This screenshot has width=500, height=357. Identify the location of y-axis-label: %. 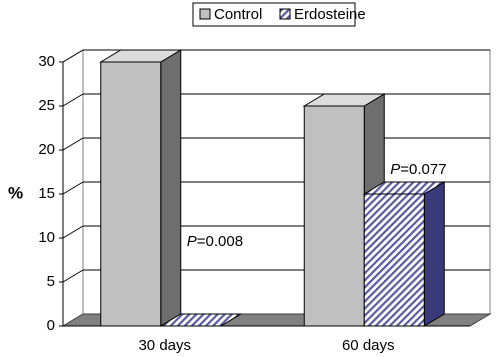
(15, 192).